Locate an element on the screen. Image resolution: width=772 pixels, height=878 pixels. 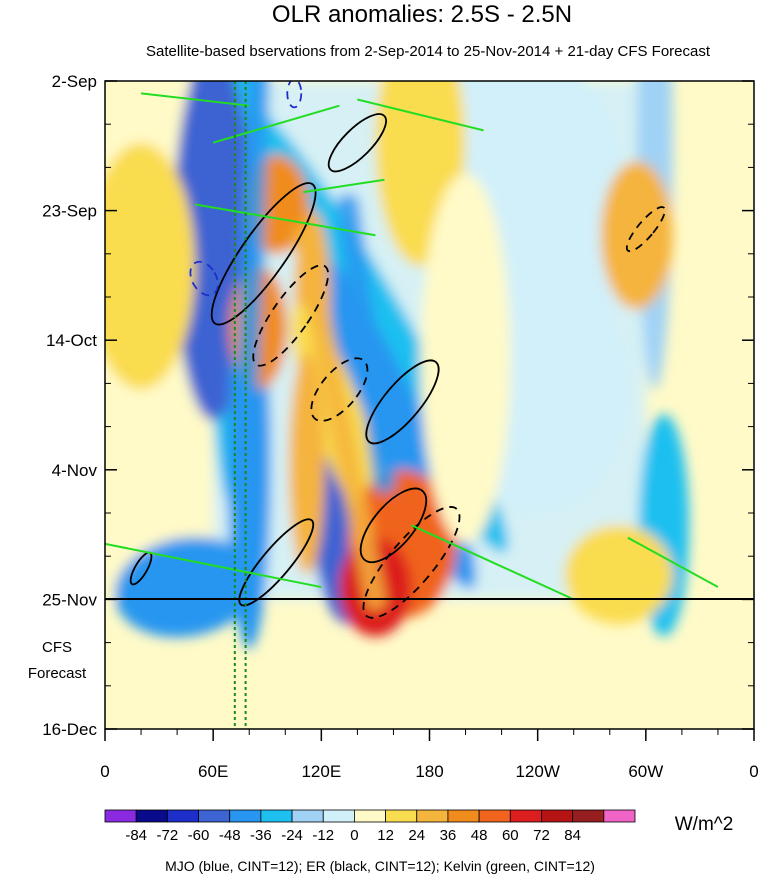
colorbar-label: 84 is located at coordinates (572, 835).